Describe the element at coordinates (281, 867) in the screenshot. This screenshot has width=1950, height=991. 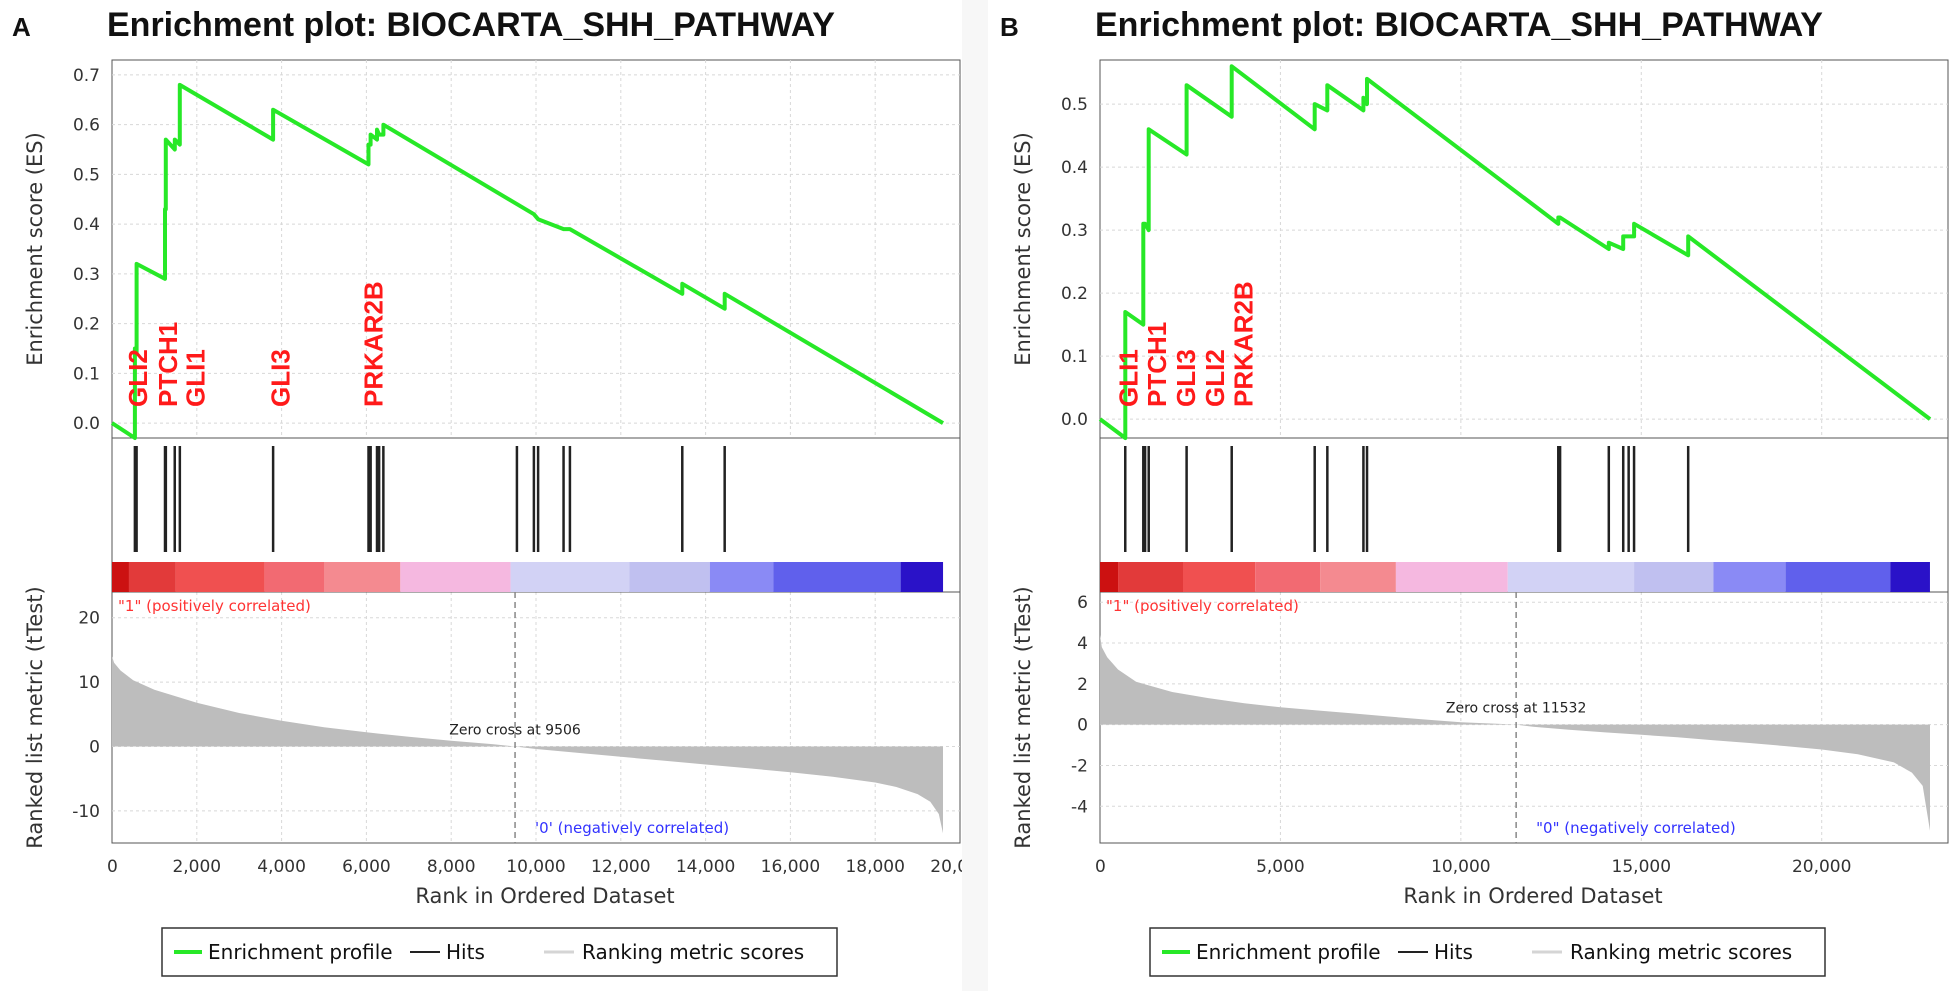
I see `x-tick-label: 4,000` at that location.